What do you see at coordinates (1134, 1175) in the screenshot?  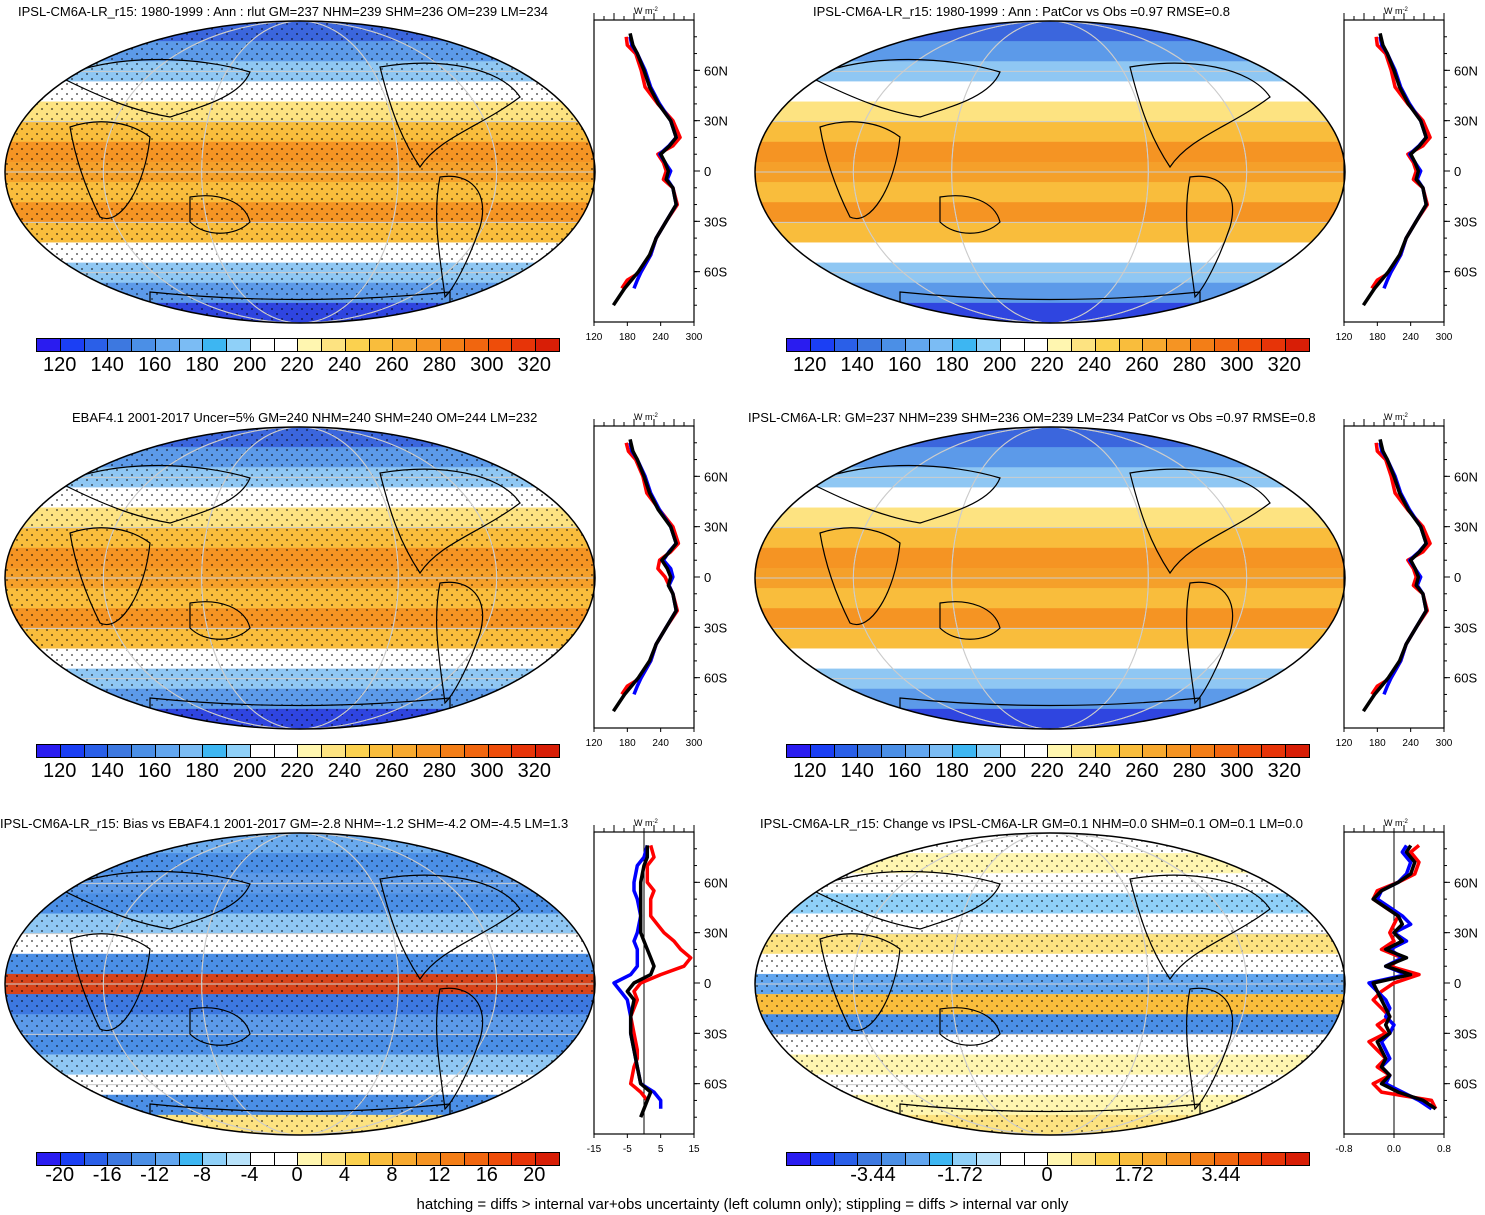 I see `colorbar-tick-label: 1.72` at bounding box center [1134, 1175].